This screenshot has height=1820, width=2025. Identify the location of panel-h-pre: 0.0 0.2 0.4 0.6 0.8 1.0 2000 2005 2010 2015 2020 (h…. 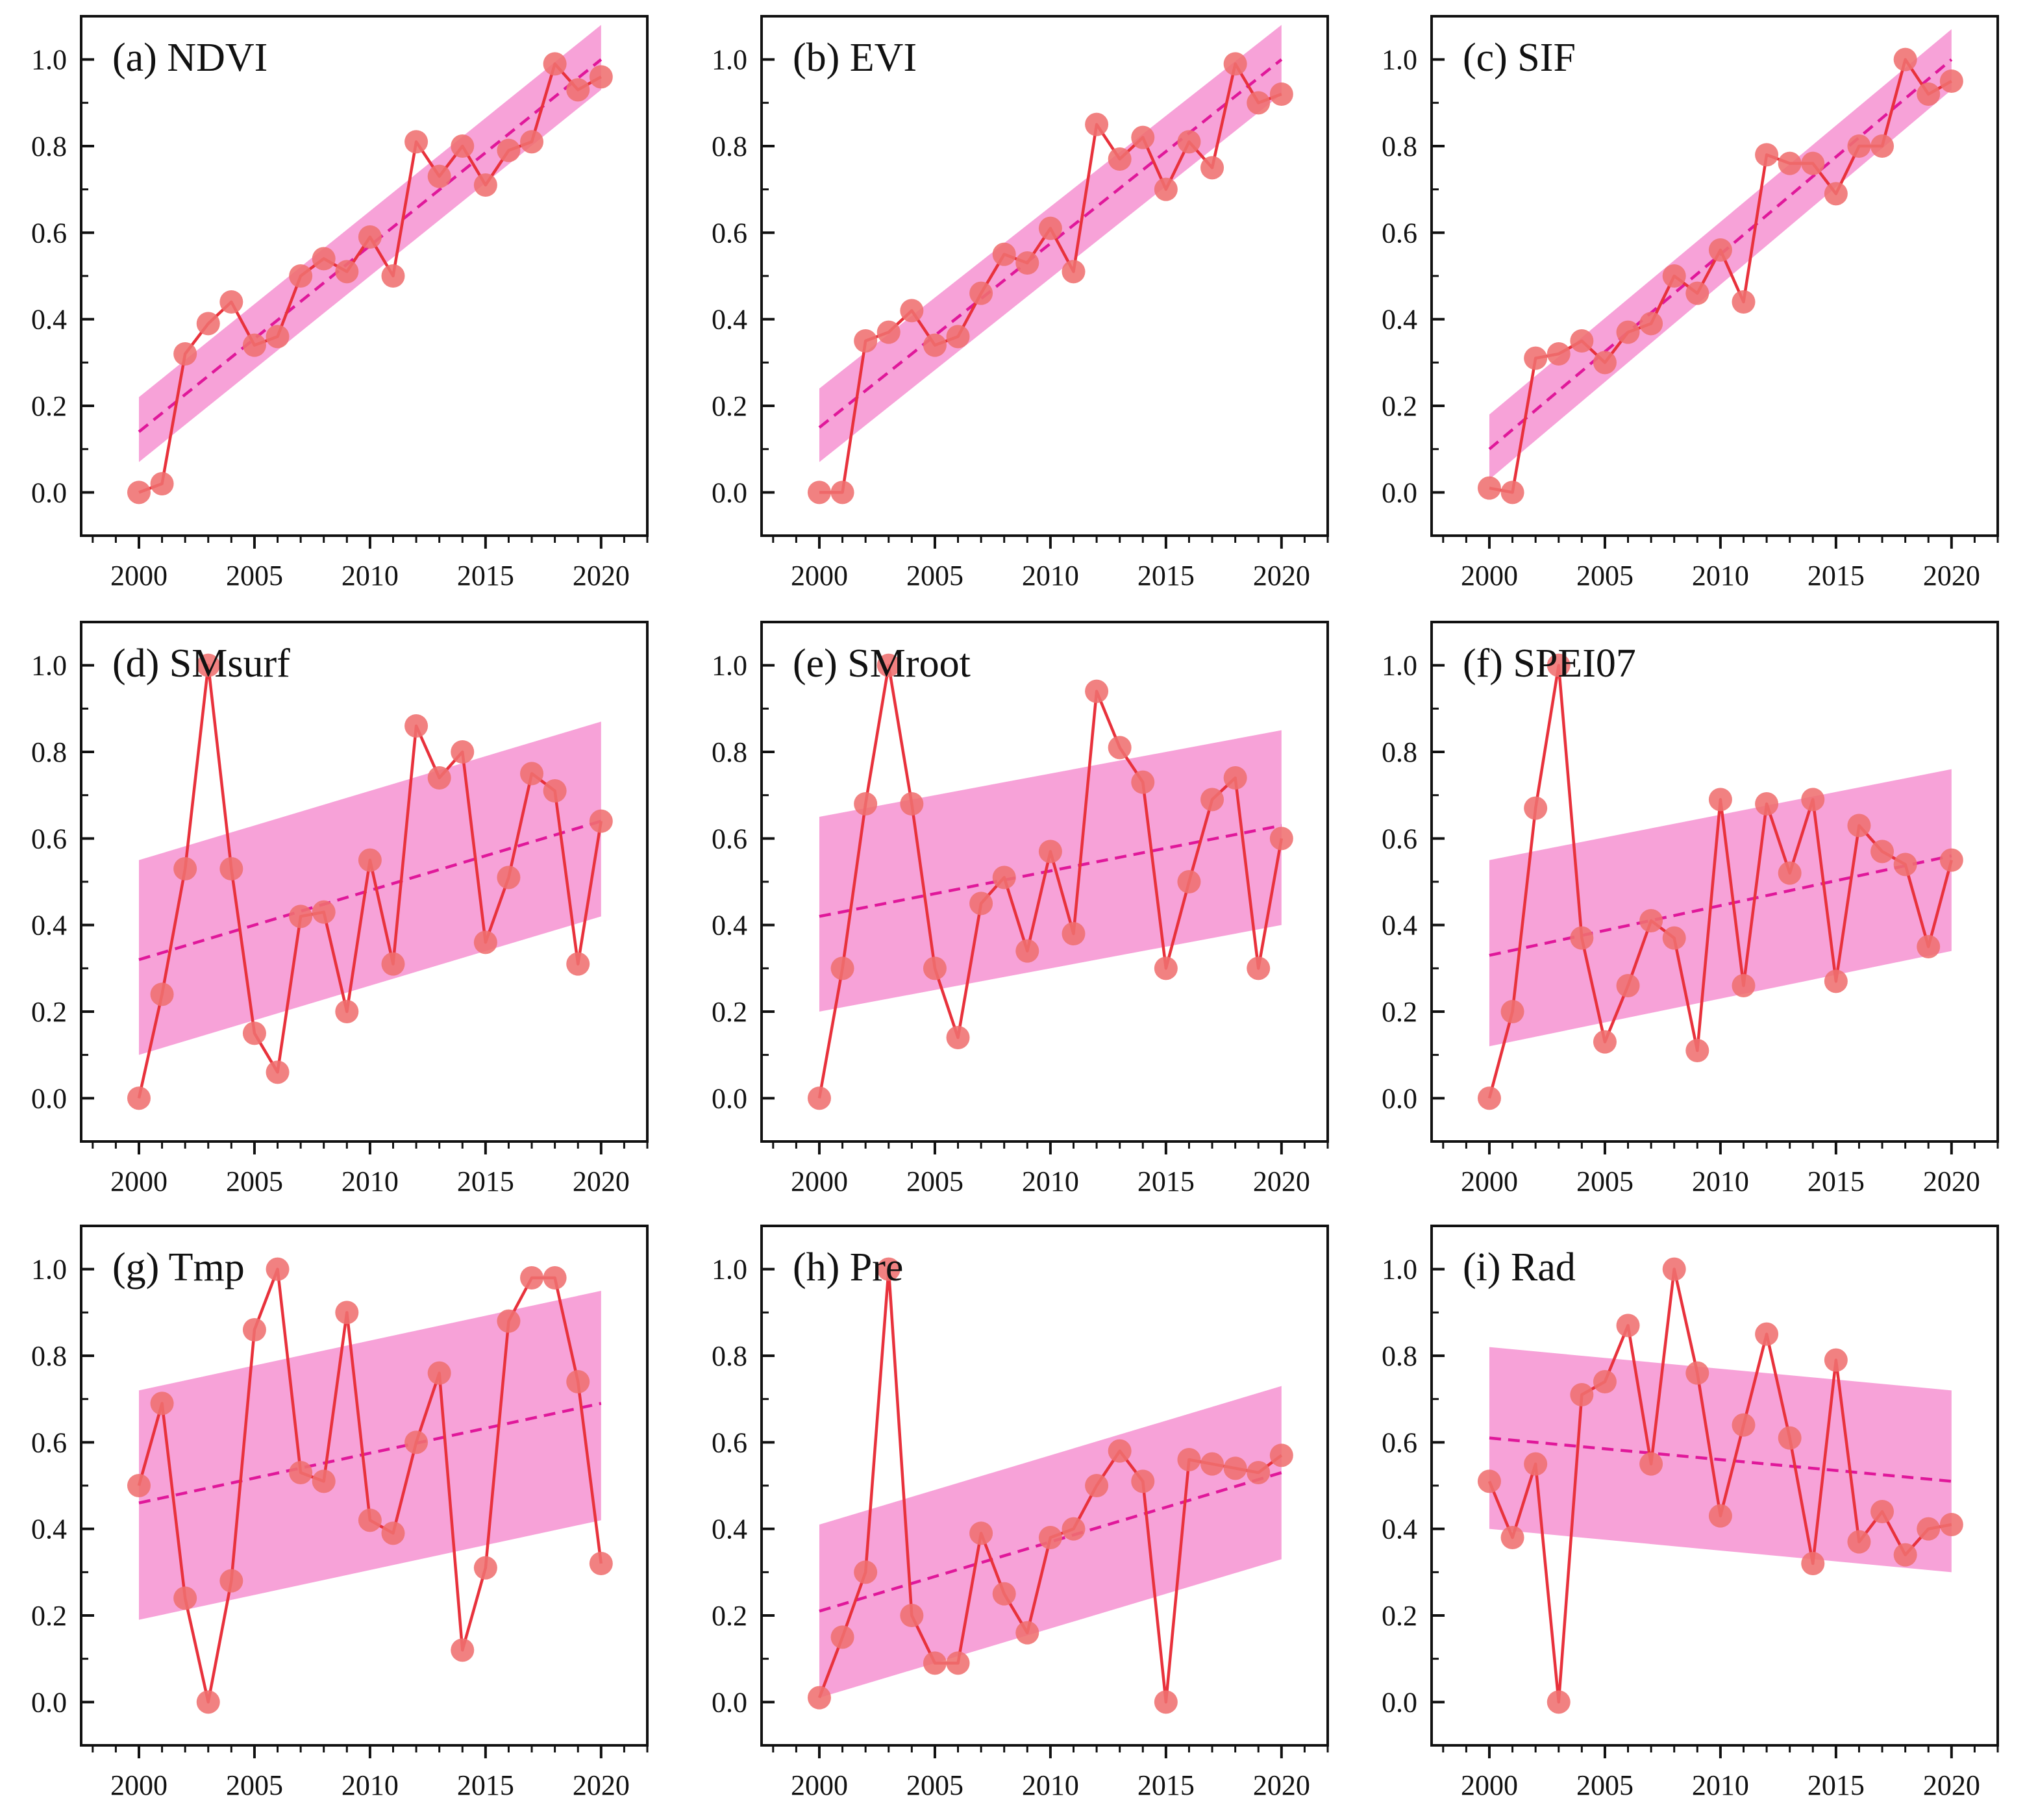
(1020, 1513).